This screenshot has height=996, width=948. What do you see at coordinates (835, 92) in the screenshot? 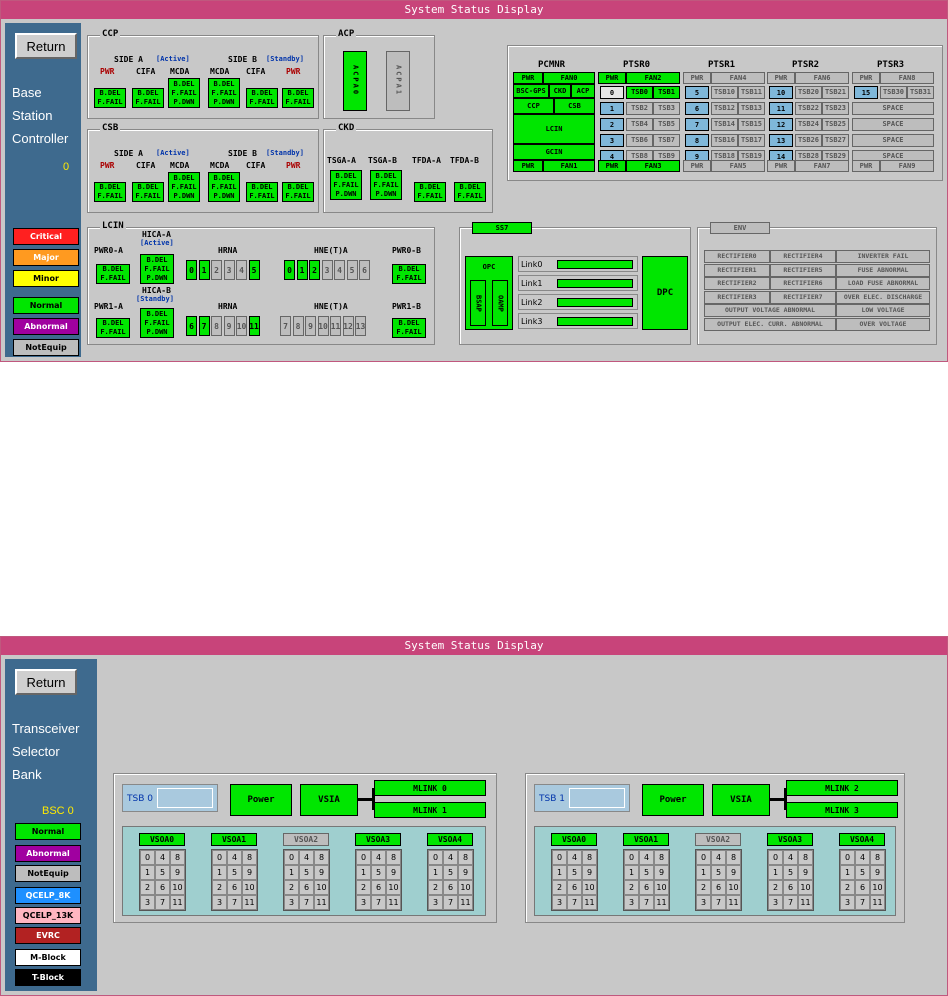
I see `tsb-cell: TSB21` at bounding box center [835, 92].